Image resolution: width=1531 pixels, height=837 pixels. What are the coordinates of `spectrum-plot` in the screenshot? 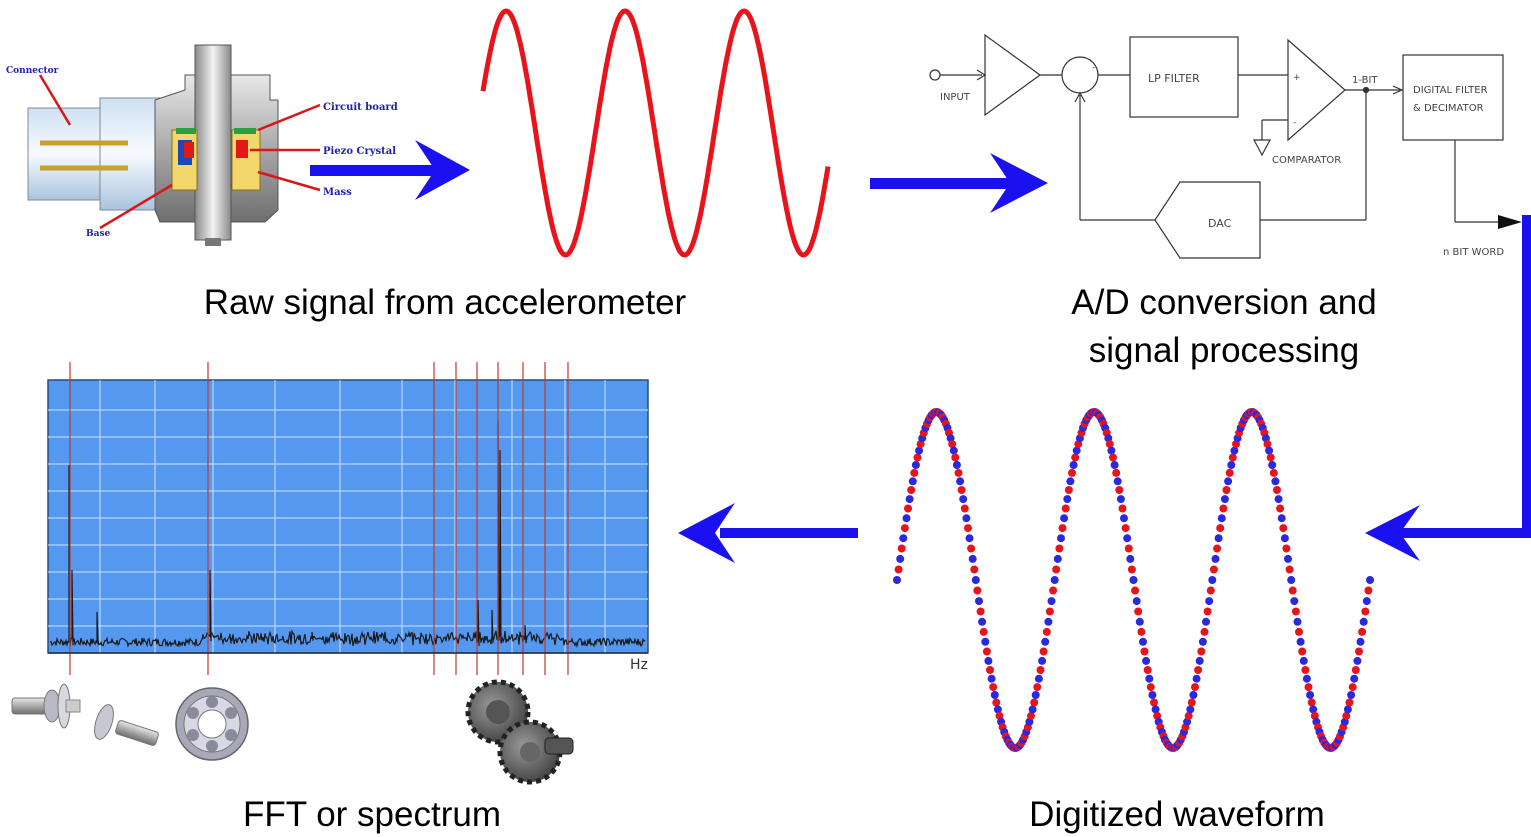 It's located at (348, 518).